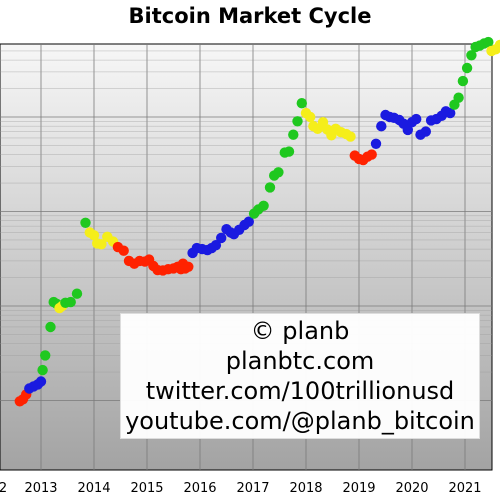  I want to click on x-axis-ticks: 2 2013 2014 2015 2016 2017 2018 2019 2020 2021, so click(241, 488).